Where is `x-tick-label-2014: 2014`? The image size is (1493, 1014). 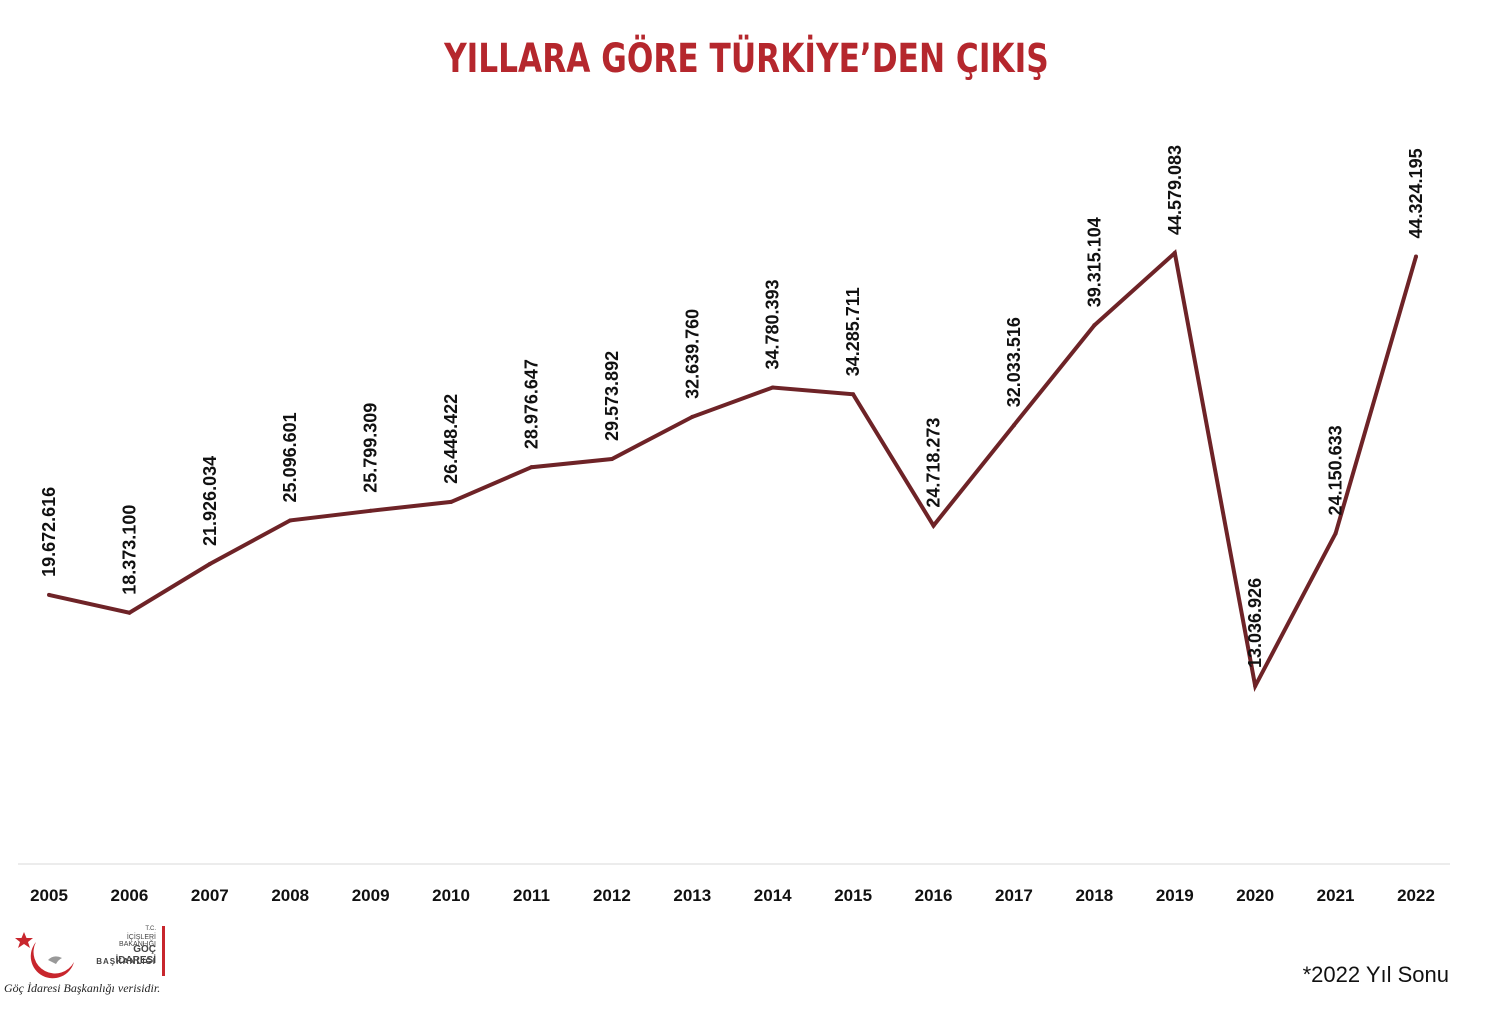
x-tick-label-2014: 2014 is located at coordinates (773, 895).